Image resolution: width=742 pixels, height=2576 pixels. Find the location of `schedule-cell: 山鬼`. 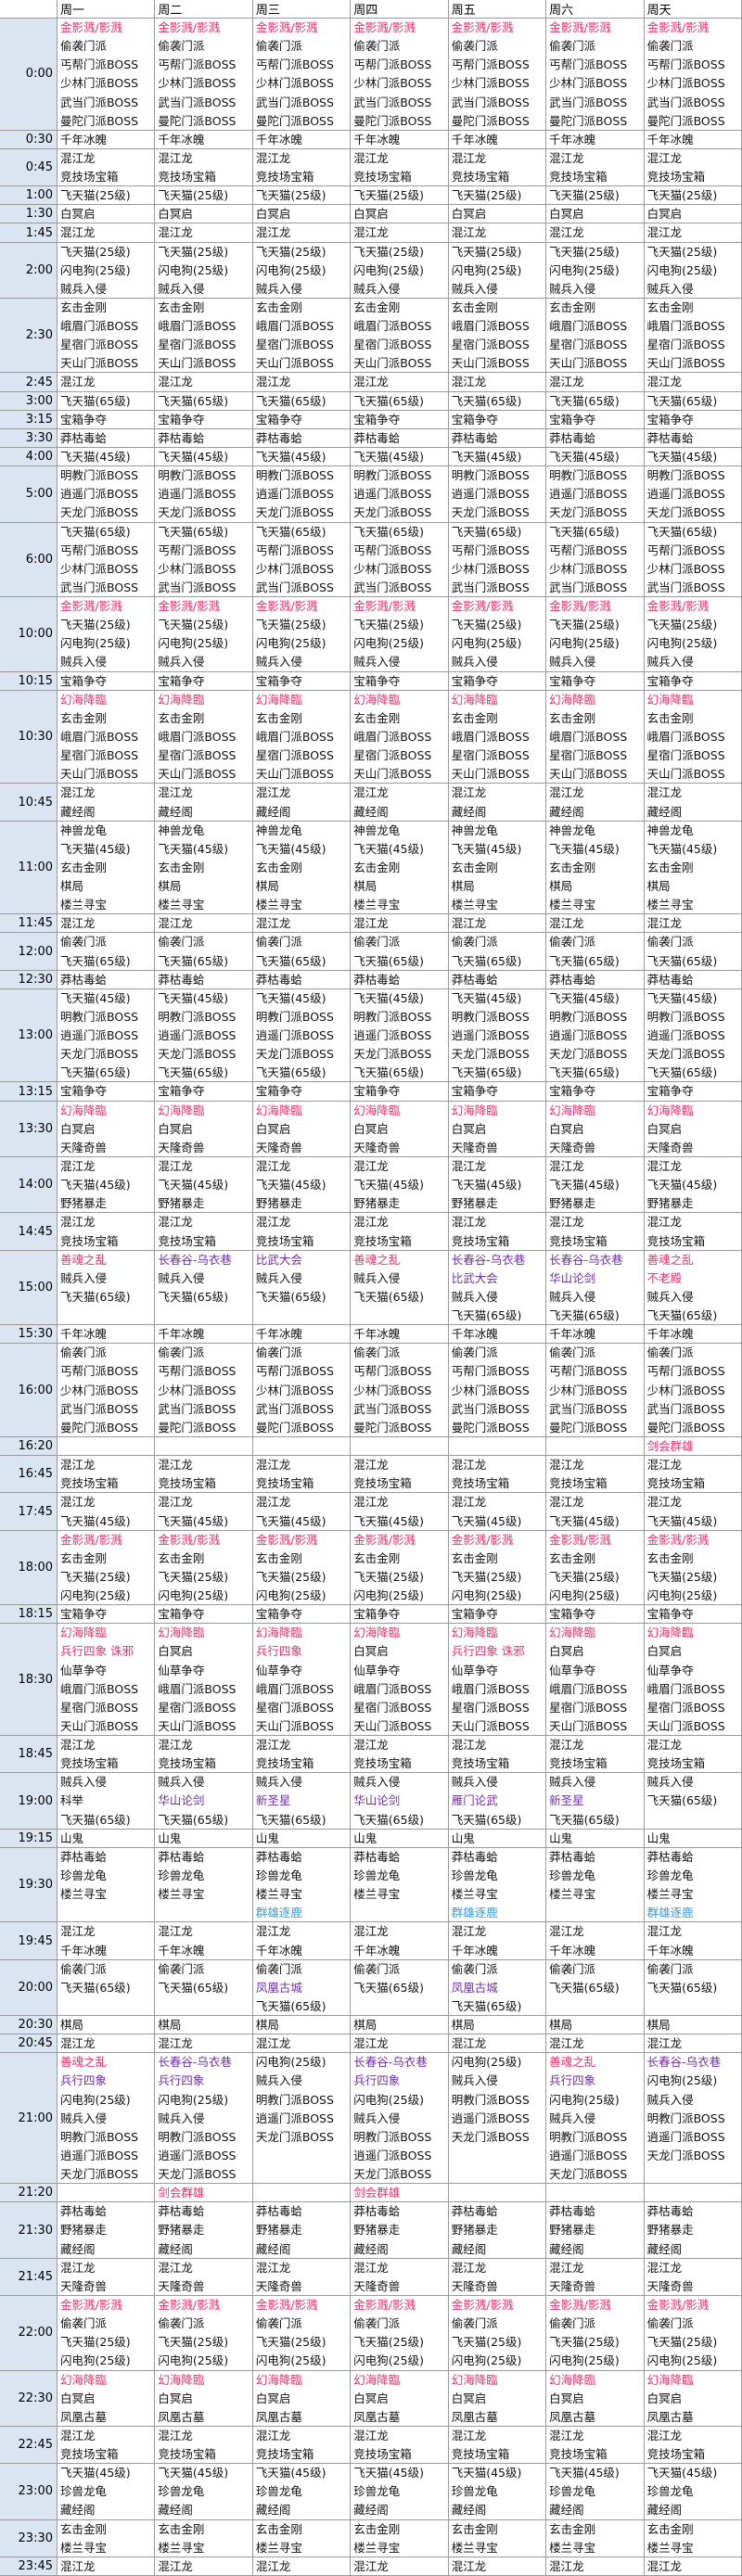

schedule-cell: 山鬼 is located at coordinates (302, 1839).